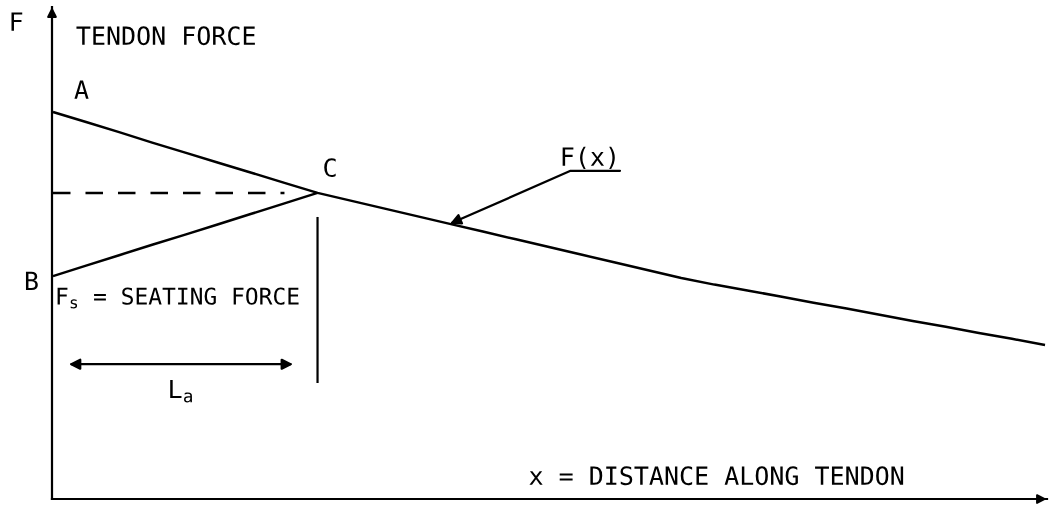 The width and height of the screenshot is (1050, 508). What do you see at coordinates (181, 391) in the screenshot?
I see `annotation: L$_{a}$` at bounding box center [181, 391].